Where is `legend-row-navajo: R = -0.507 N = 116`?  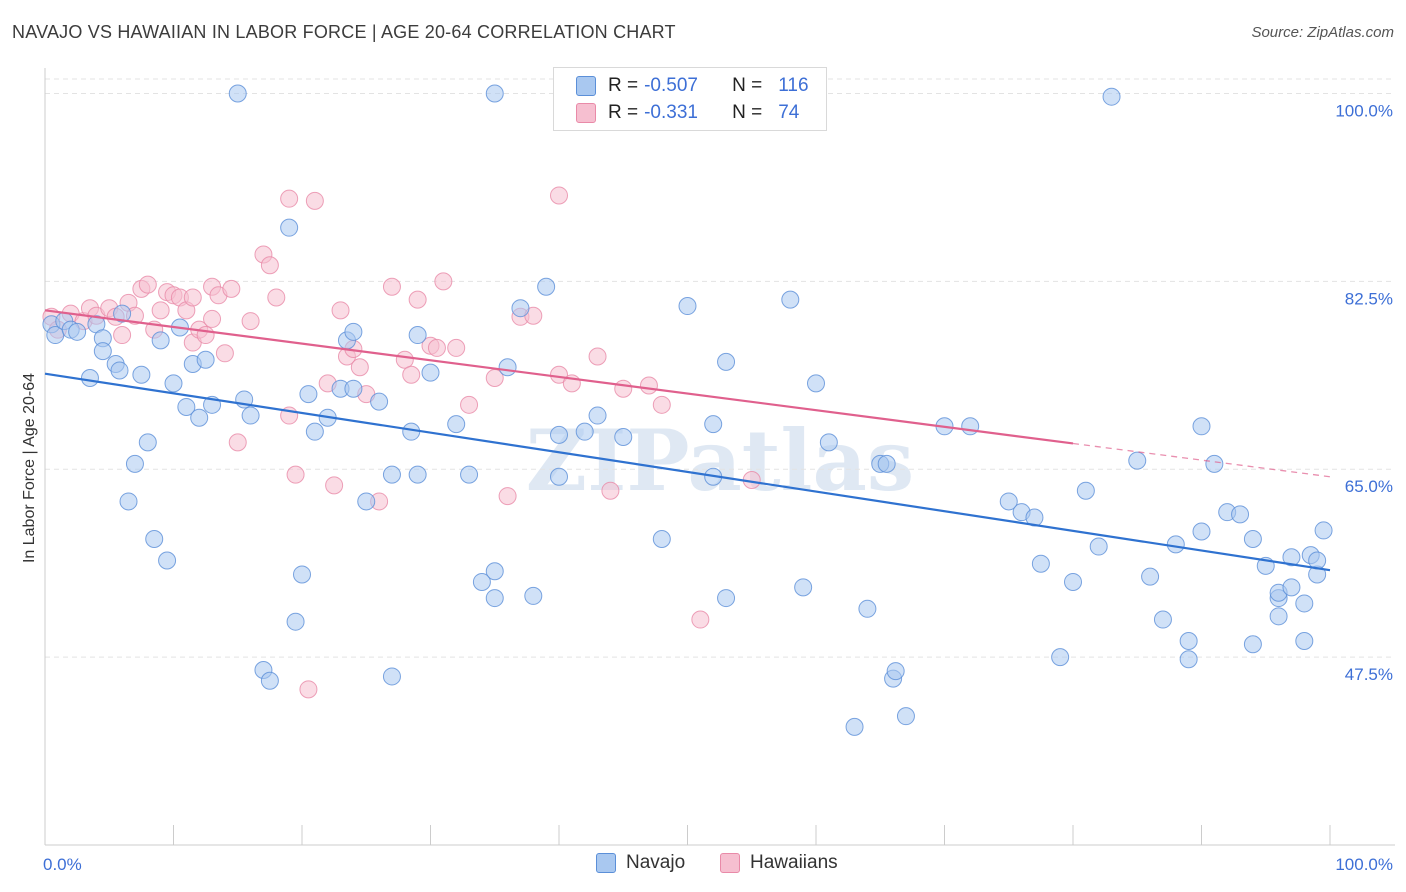 legend-row-navajo: R = -0.507 N = 116 is located at coordinates (692, 86).